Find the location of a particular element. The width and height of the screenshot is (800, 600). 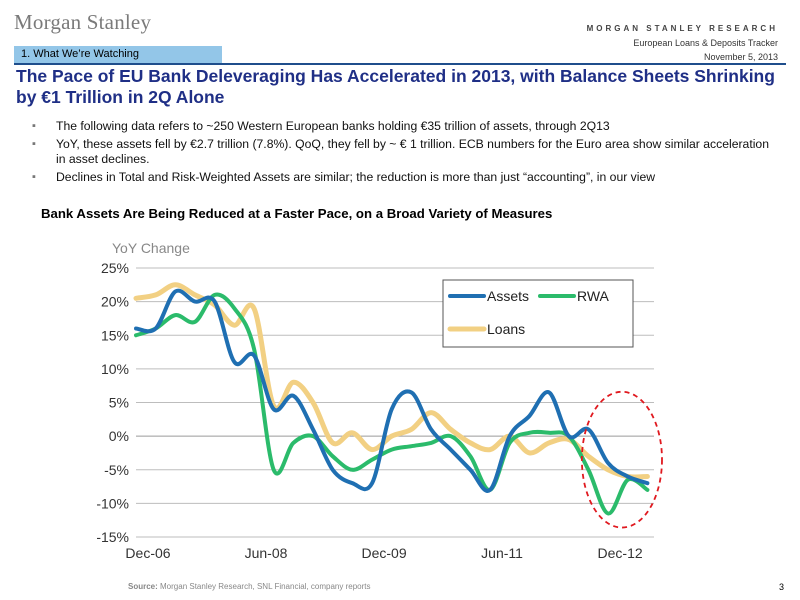

y-tick-label: 15% is located at coordinates (115, 335).